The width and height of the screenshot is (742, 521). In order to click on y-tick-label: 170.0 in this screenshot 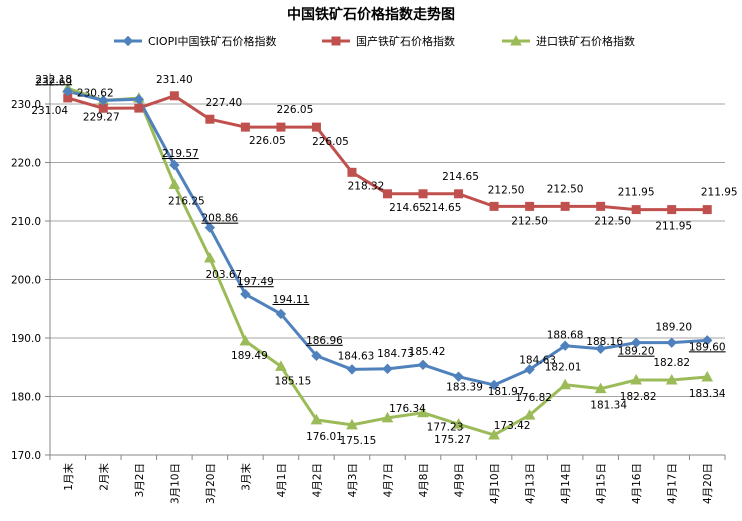, I will do `click(26, 456)`.